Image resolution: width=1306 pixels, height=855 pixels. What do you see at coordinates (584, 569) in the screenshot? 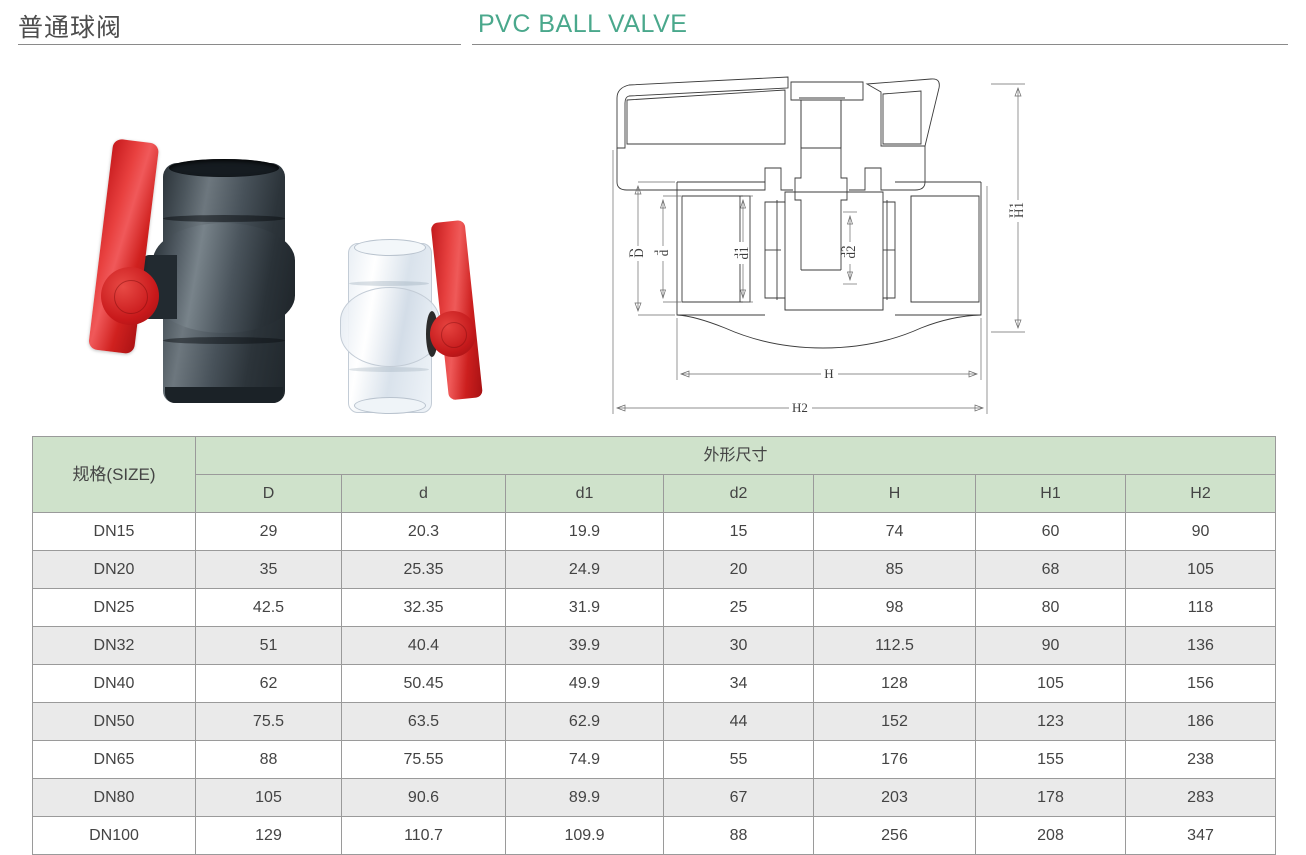
I see `cell-d1: 24.9` at bounding box center [584, 569].